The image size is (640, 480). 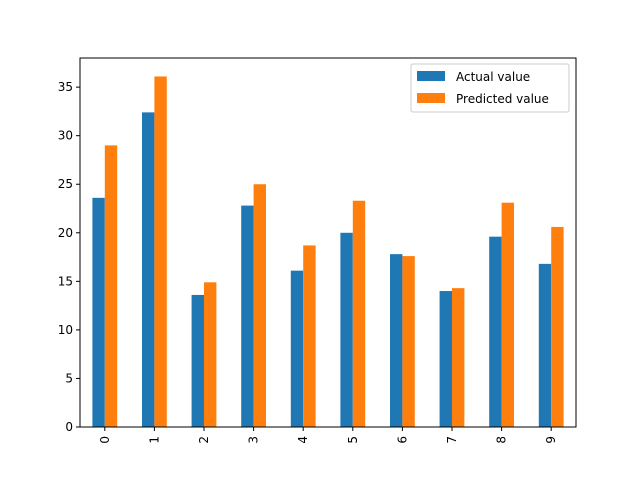 What do you see at coordinates (493, 77) in the screenshot?
I see `legend-label: Actual value` at bounding box center [493, 77].